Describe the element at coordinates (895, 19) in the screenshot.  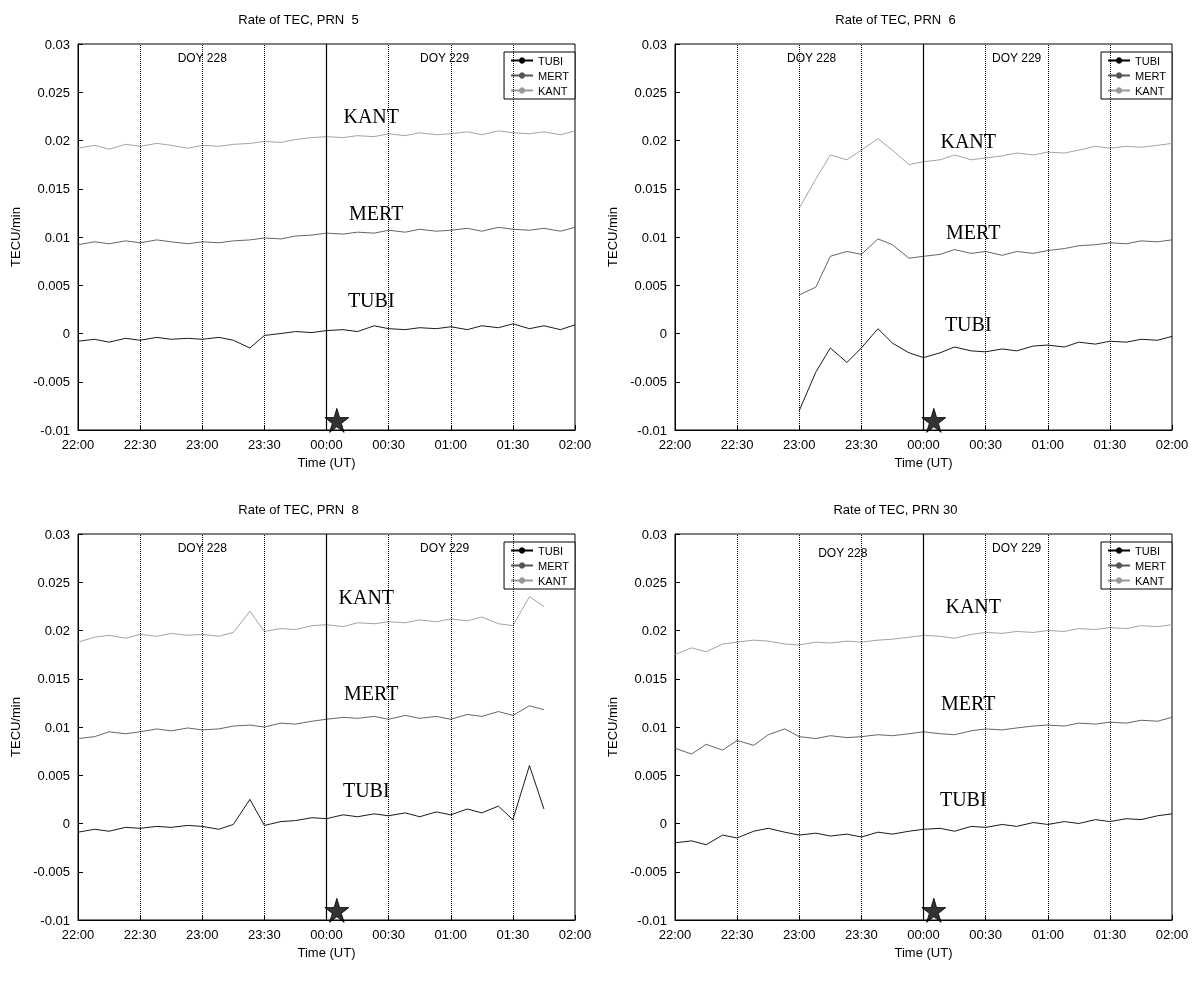
I see `chart-title: Rate of TEC, PRN 6` at that location.